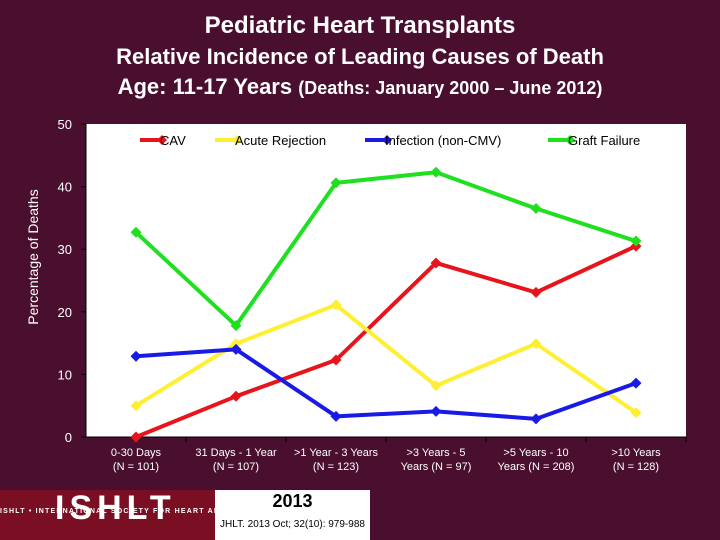  I want to click on legend-label: Acute Rejection, so click(280, 140).